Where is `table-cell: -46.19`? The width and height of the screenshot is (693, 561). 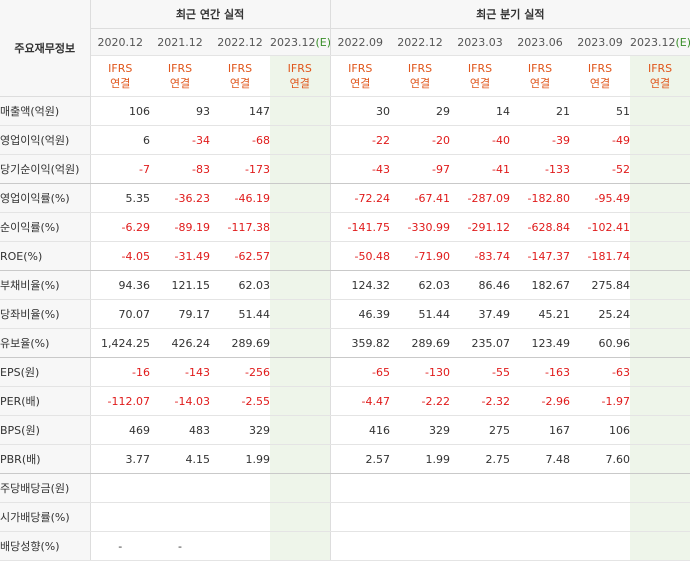
table-cell: -46.19 is located at coordinates (240, 198).